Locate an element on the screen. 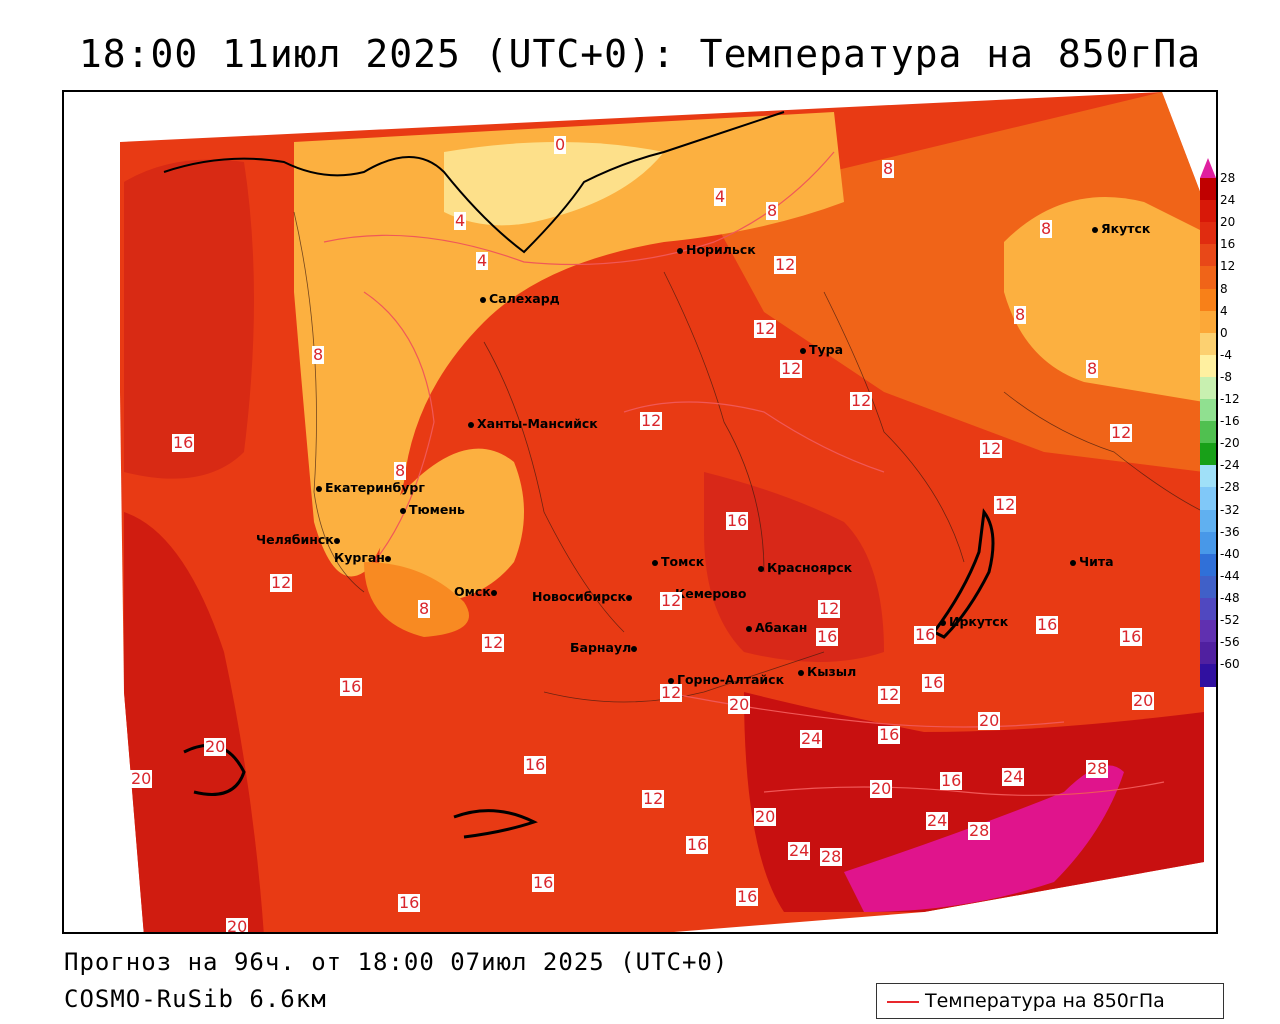 The width and height of the screenshot is (1280, 1024). city-name: Чита is located at coordinates (1096, 561).